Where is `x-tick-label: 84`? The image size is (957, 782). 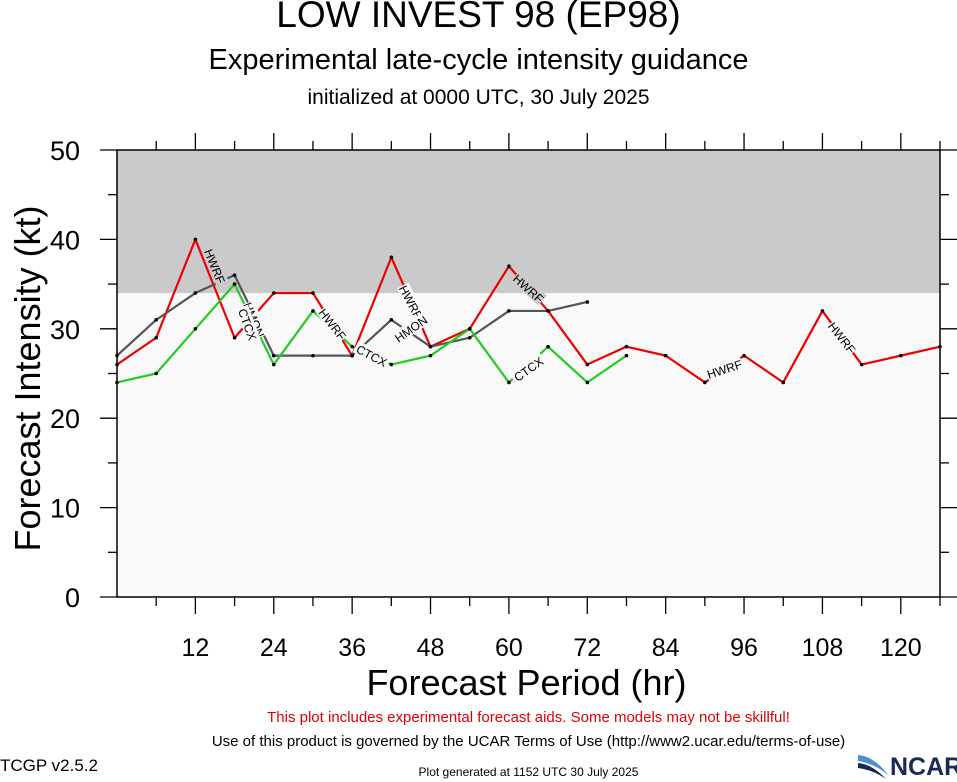
x-tick-label: 84 is located at coordinates (666, 648).